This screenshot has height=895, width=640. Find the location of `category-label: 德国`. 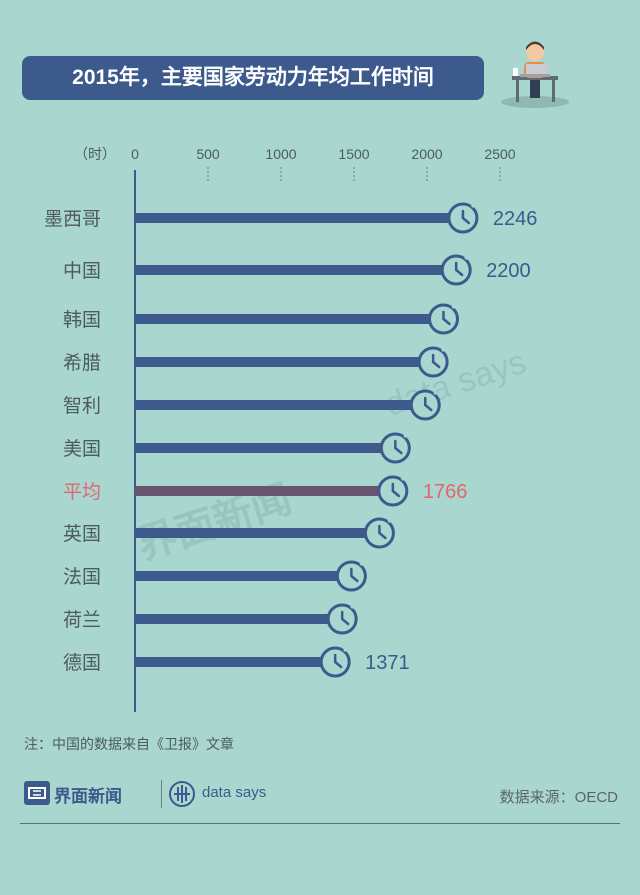

category-label: 德国 is located at coordinates (82, 663).